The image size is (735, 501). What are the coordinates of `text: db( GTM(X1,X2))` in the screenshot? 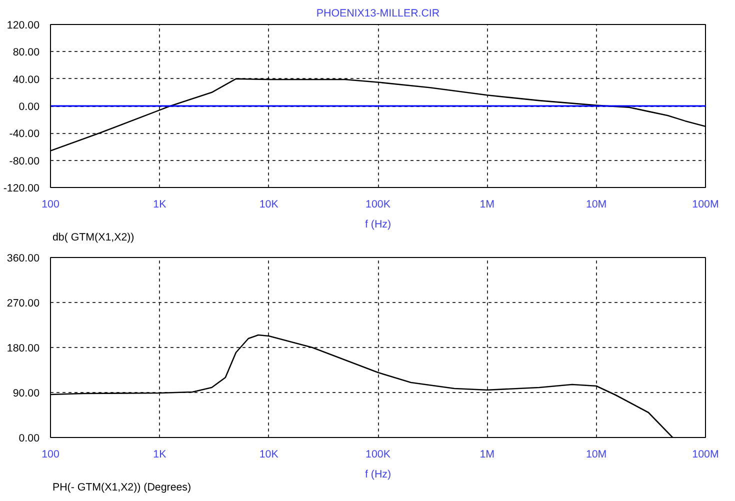 It's located at (93, 238).